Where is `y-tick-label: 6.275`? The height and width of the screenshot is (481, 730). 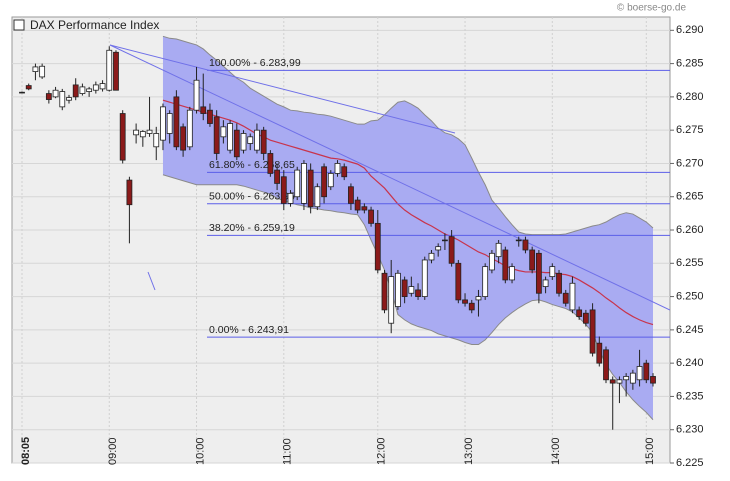 y-tick-label: 6.275 is located at coordinates (690, 130).